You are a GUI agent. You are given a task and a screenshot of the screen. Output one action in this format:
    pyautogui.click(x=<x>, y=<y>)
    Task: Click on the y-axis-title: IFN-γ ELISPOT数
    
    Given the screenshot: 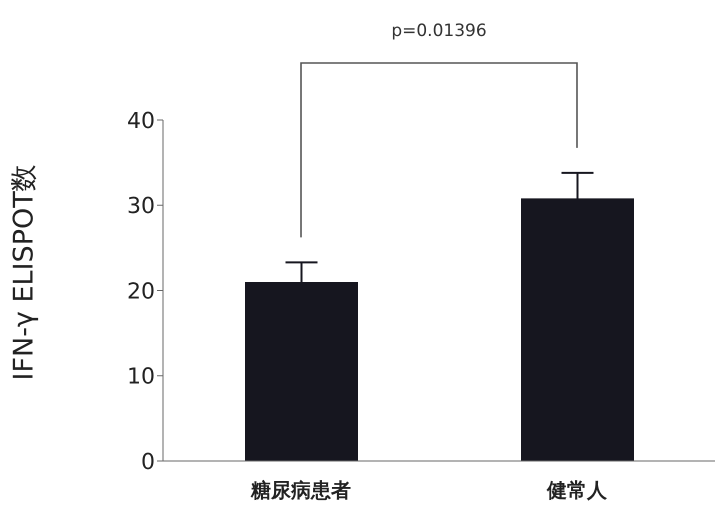 What is the action you would take?
    pyautogui.click(x=24, y=272)
    